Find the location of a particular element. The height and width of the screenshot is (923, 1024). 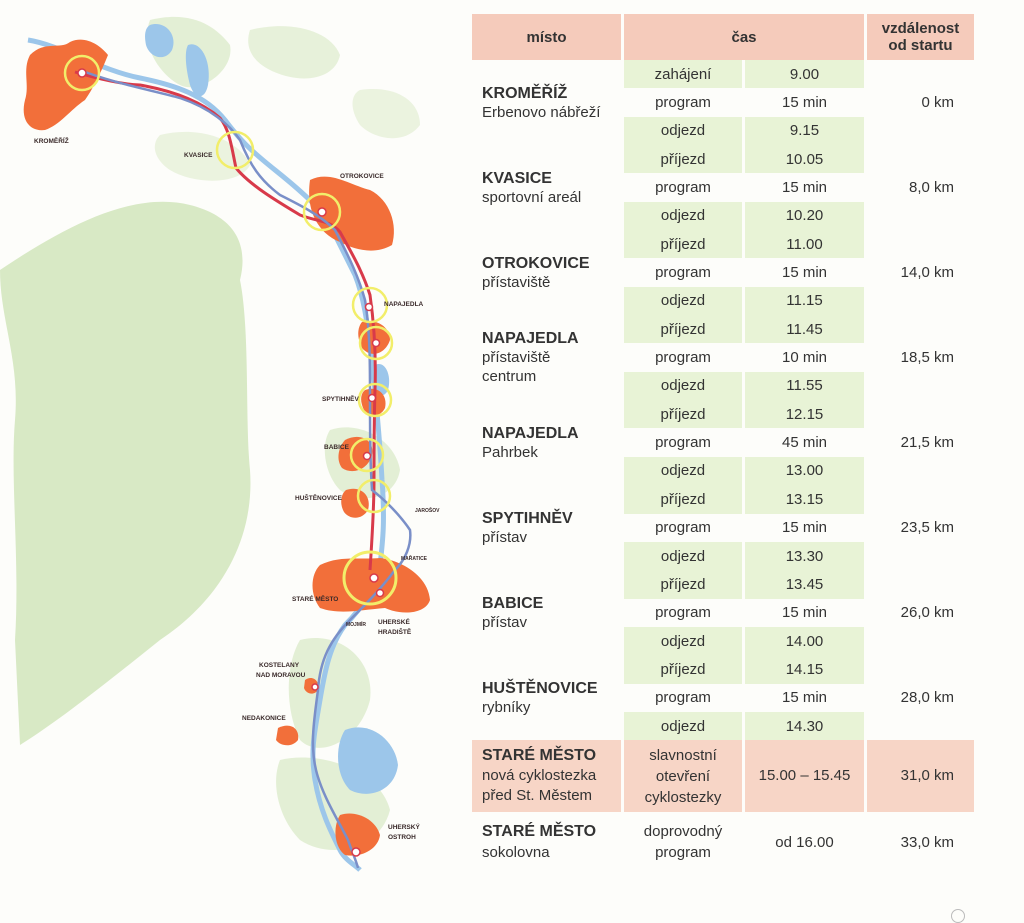

schedule-subrow: HUŠTĚNOVICE rybníky příjezd 14.15 28,0 km is located at coordinates (723, 685).